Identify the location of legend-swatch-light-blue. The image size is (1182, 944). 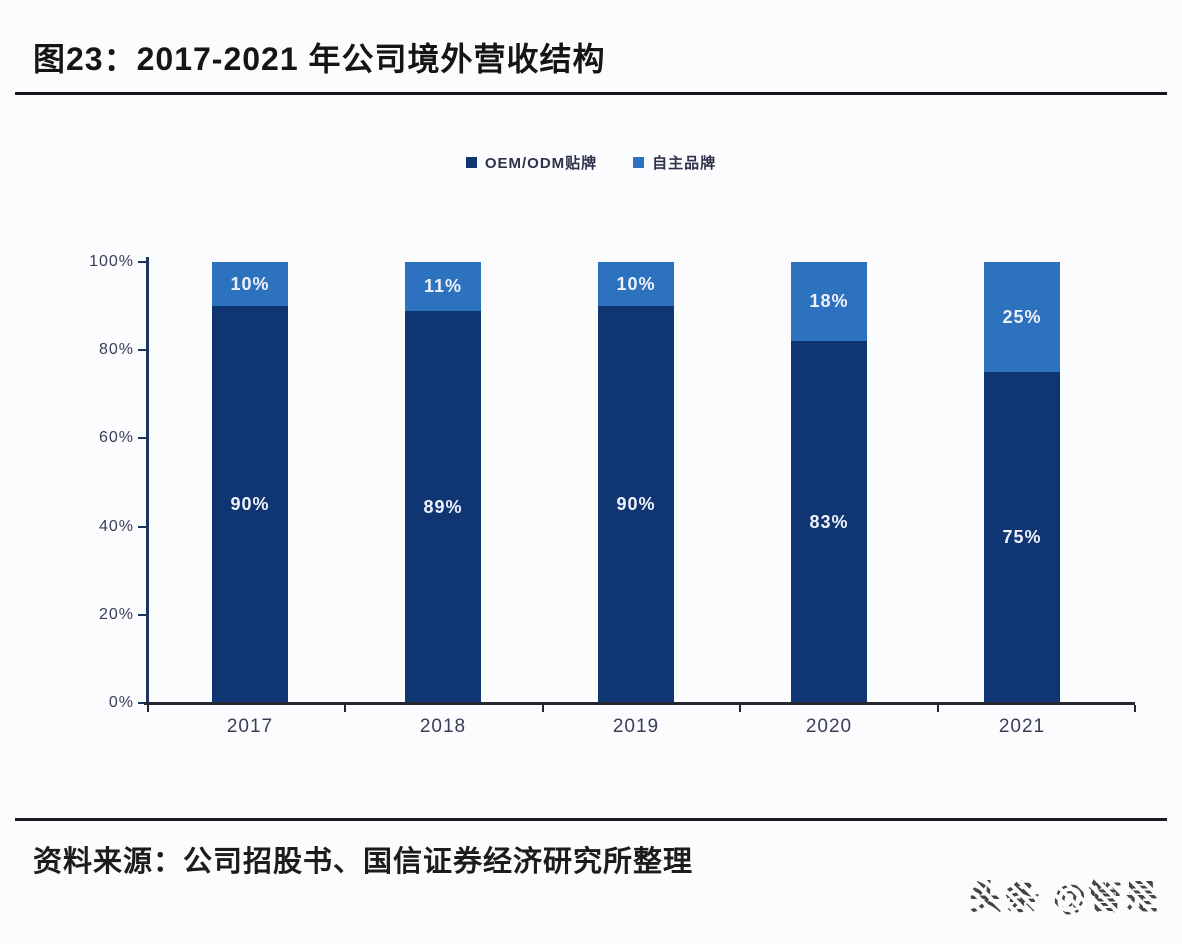
(639, 162).